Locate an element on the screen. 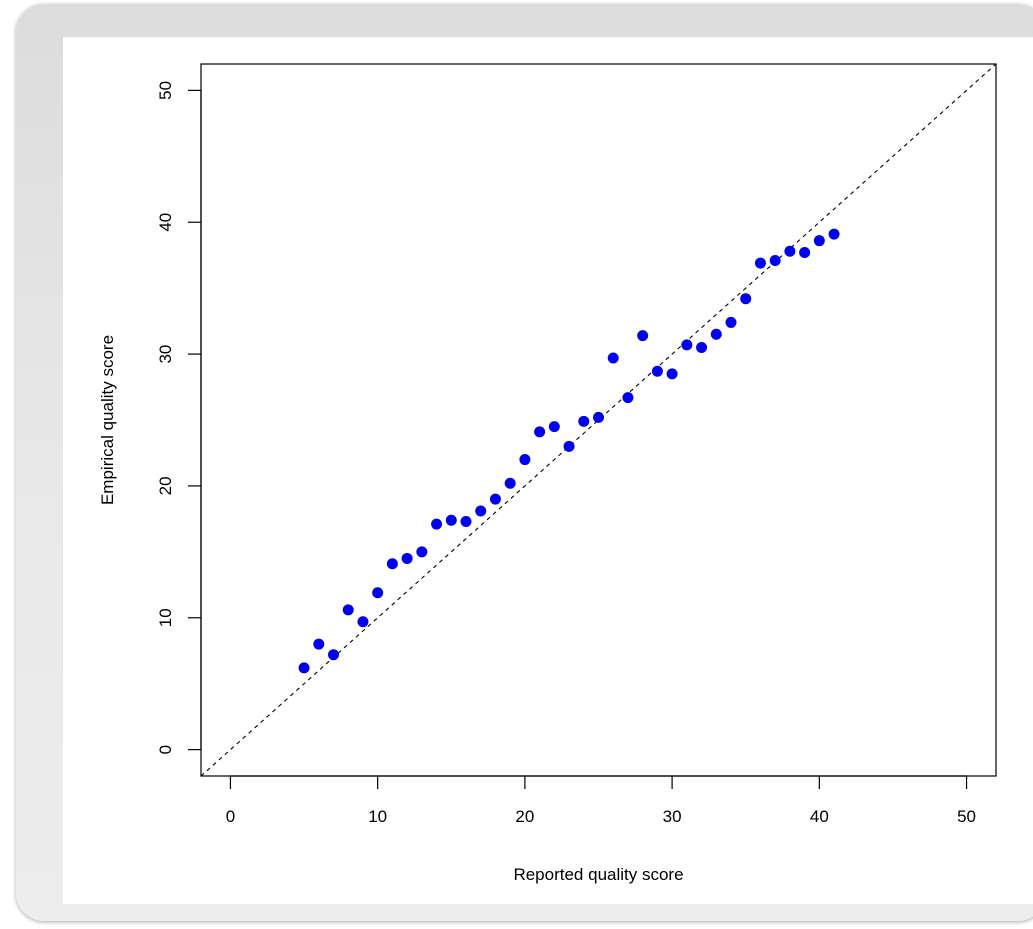  y-tick-label: 10 is located at coordinates (165, 617).